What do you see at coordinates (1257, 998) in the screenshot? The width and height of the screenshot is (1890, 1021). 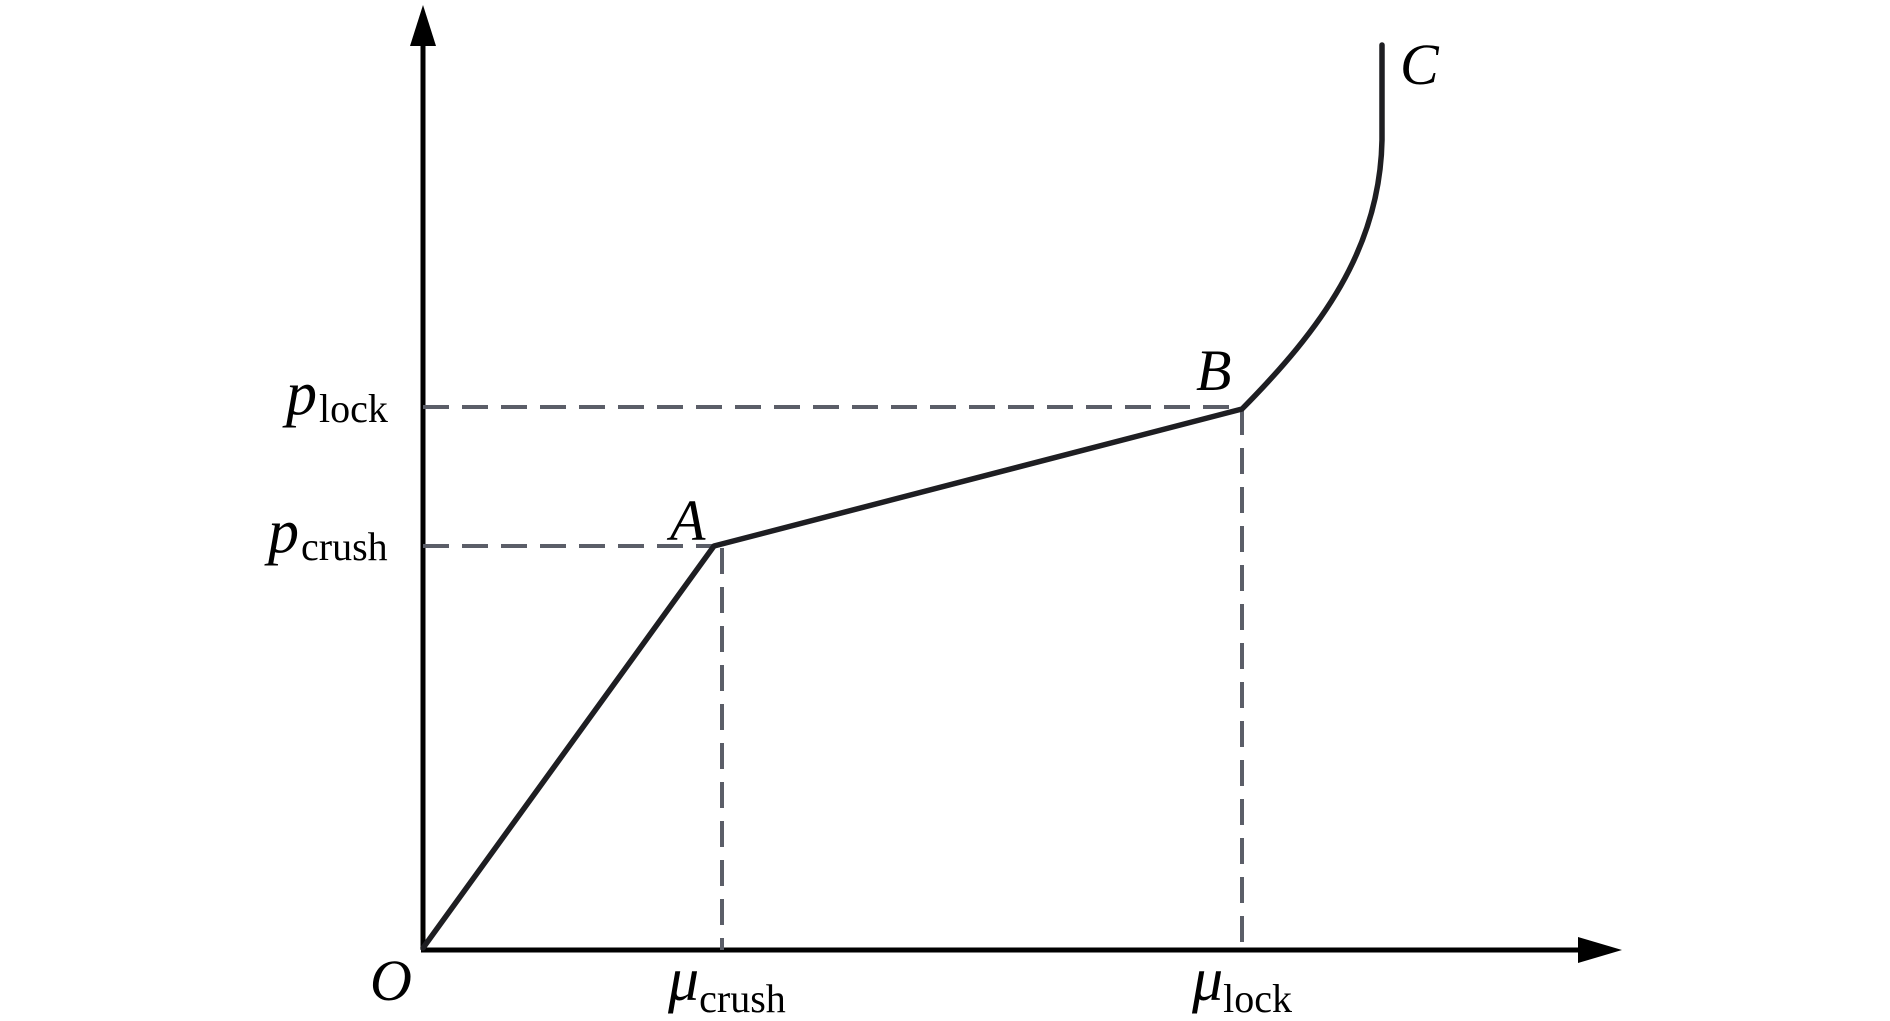 I see `mu-lock-subscript: lock` at bounding box center [1257, 998].